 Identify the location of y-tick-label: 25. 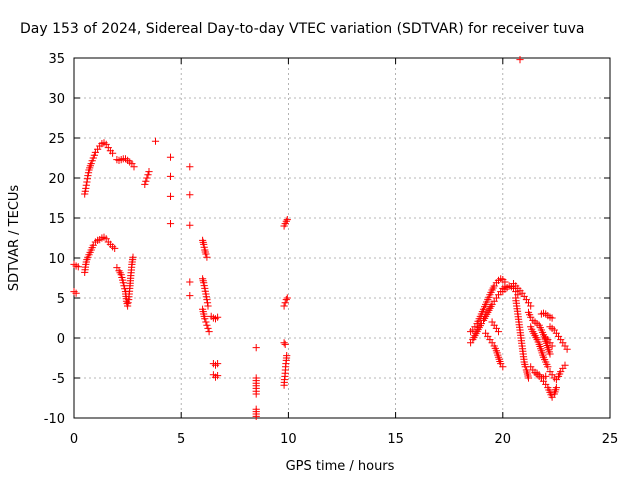
(56, 139).